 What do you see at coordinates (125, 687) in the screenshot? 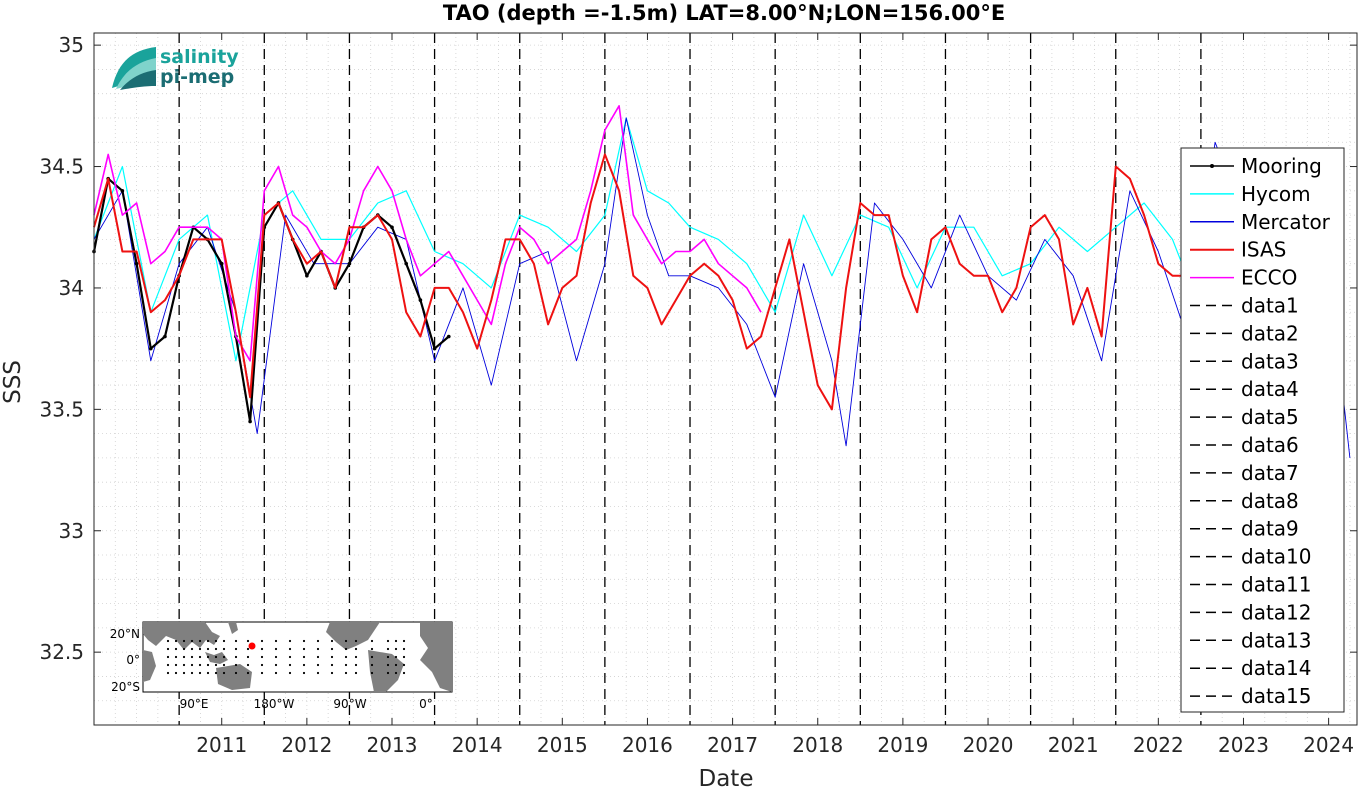
I see `map-lat-tick: 20°S` at bounding box center [125, 687].